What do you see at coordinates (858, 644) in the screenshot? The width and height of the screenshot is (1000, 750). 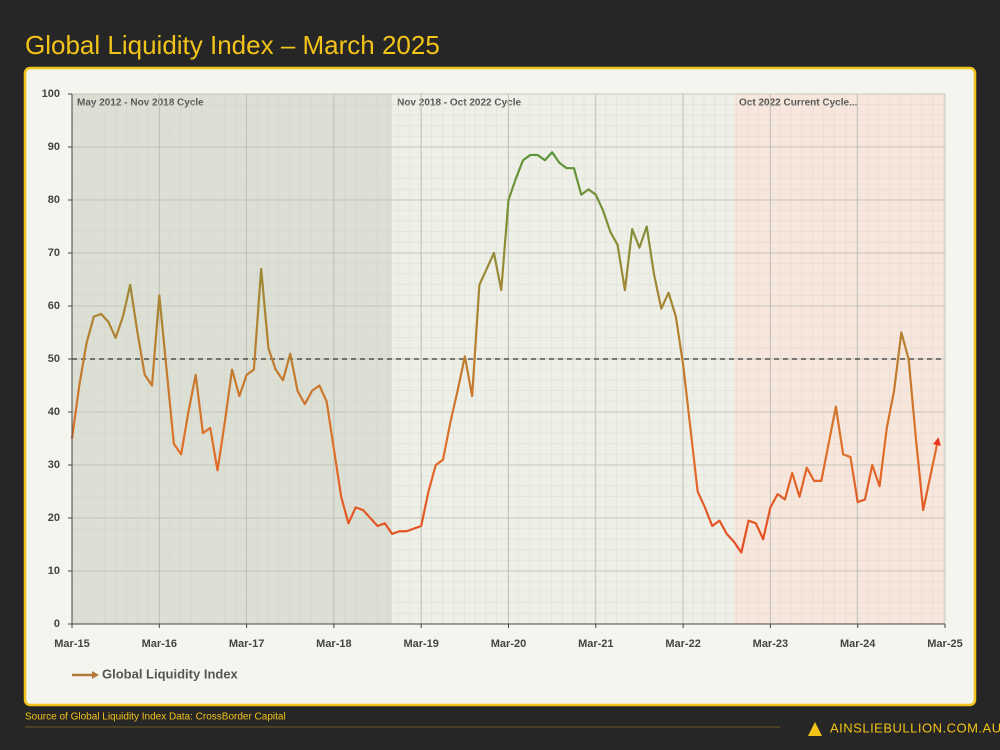 I see `x-tick-label: Mar-24` at bounding box center [858, 644].